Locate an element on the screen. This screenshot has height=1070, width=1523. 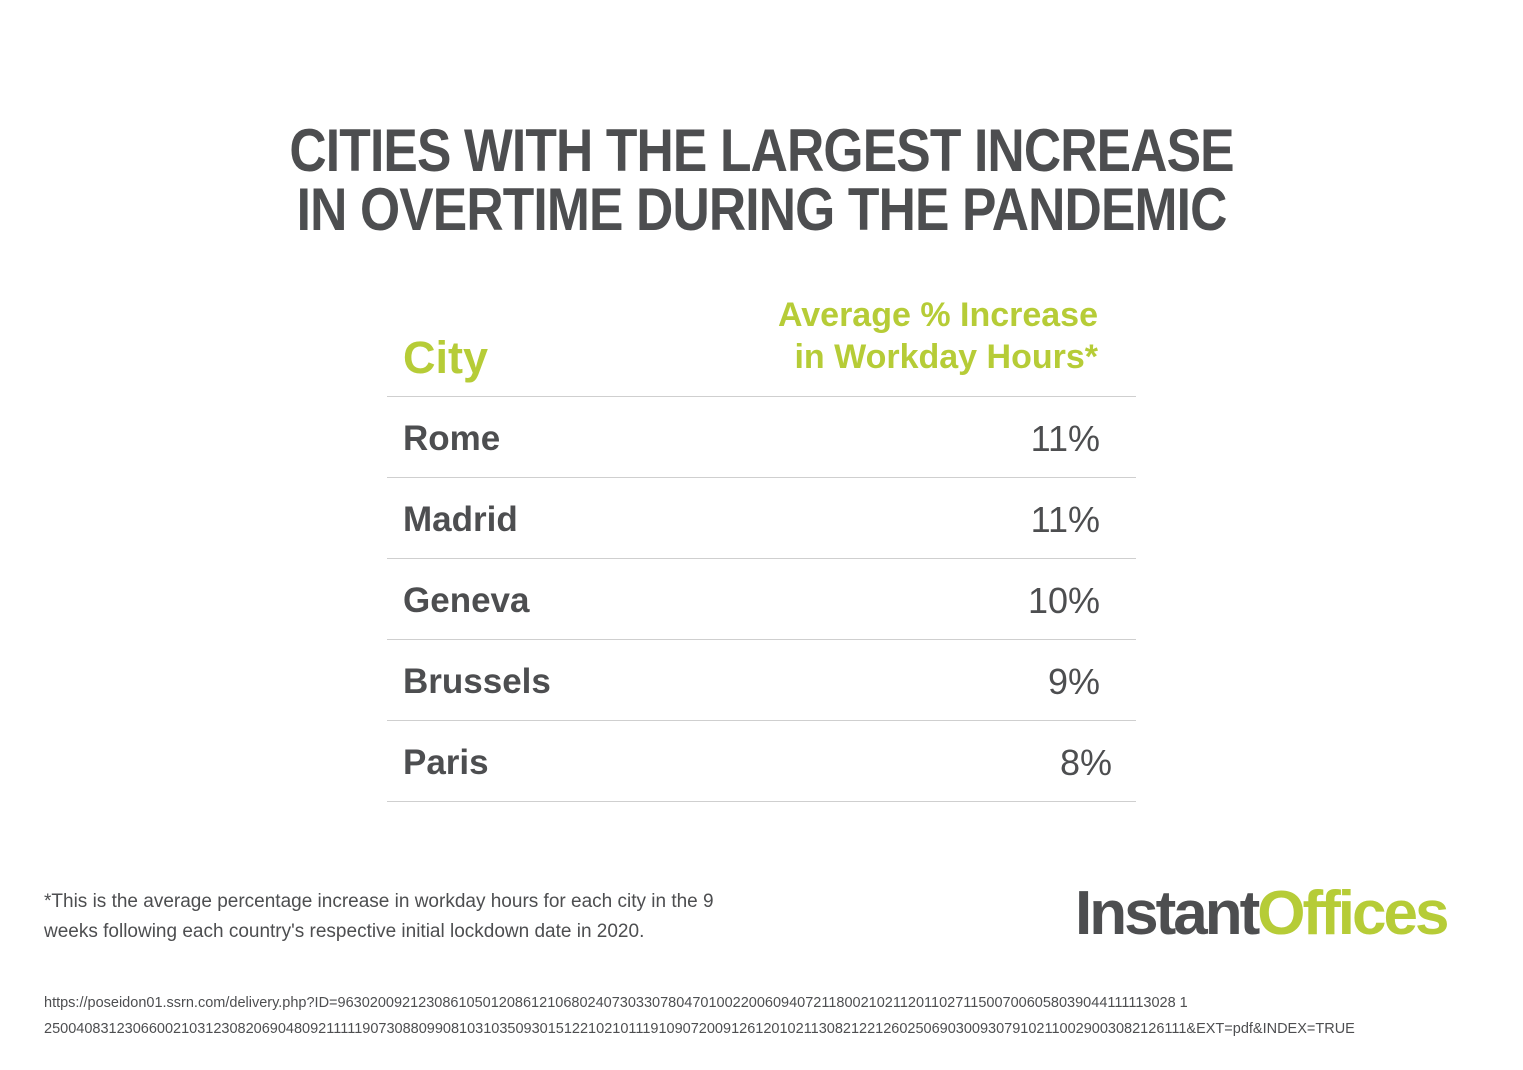
row-city: Paris is located at coordinates (446, 762).